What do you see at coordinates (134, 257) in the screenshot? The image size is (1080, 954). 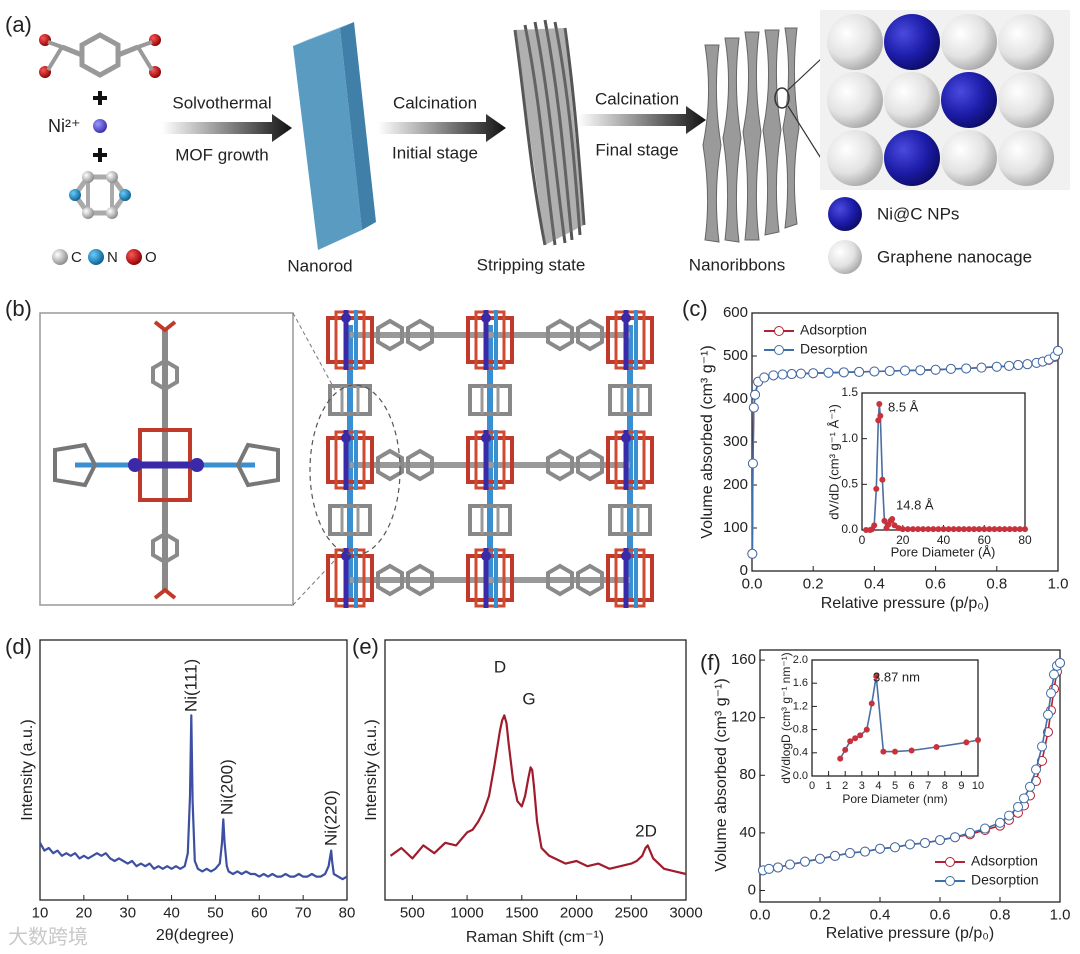 I see `o-key` at bounding box center [134, 257].